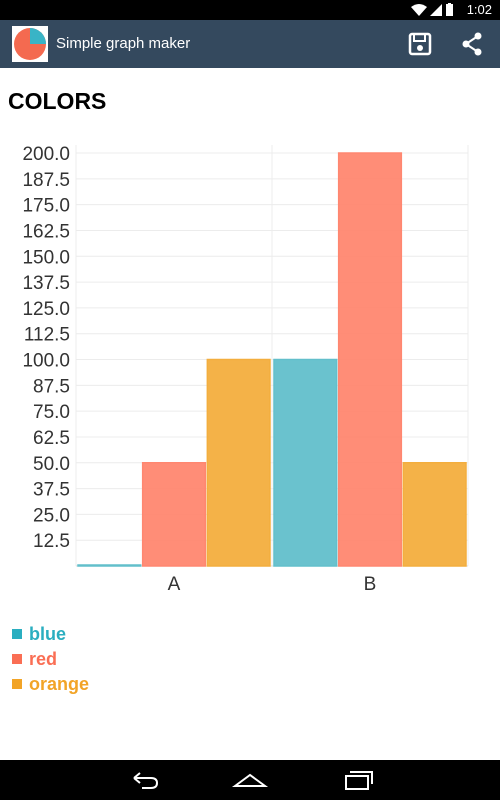 Image resolution: width=500 pixels, height=800 pixels. What do you see at coordinates (479, 9) in the screenshot?
I see `status-time: 1:02` at bounding box center [479, 9].